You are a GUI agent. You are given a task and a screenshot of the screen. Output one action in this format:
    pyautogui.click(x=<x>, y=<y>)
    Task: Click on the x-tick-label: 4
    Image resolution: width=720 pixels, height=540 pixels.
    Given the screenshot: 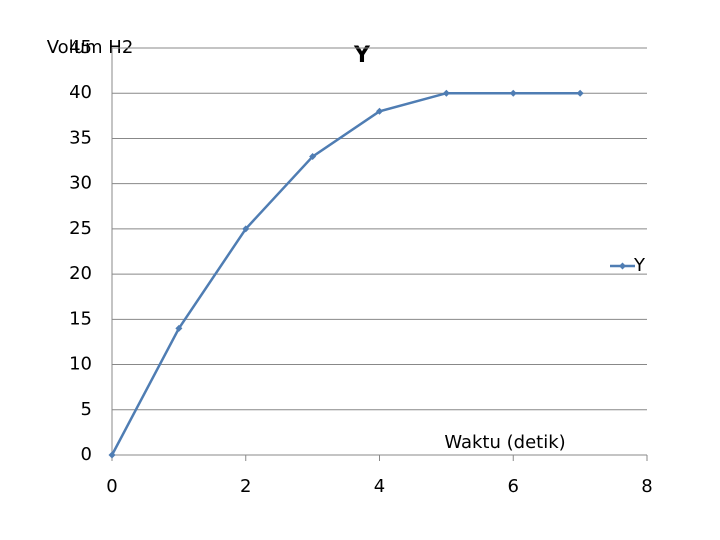 What is the action you would take?
    pyautogui.click(x=379, y=486)
    